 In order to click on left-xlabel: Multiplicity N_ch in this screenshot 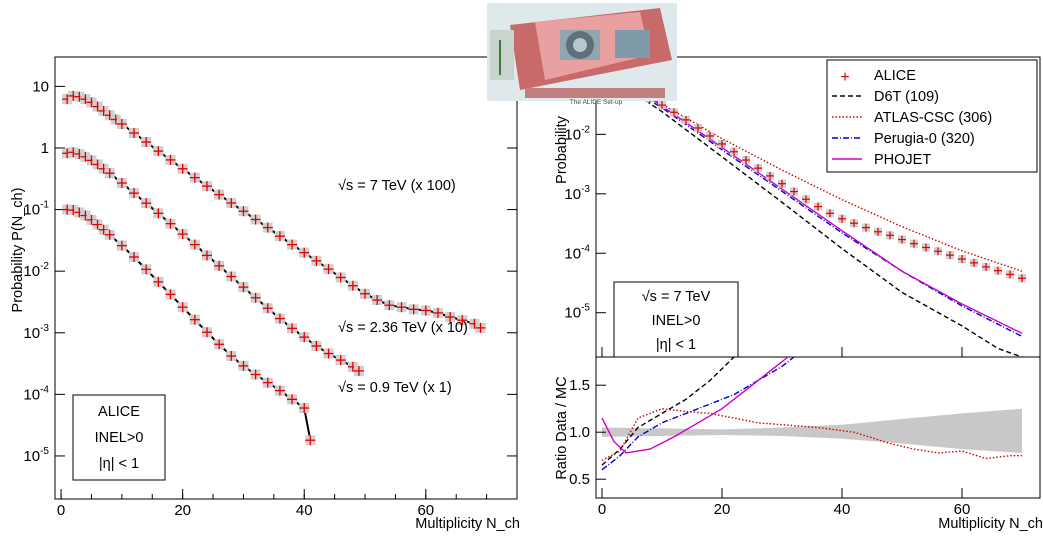, I will do `click(467, 524)`.